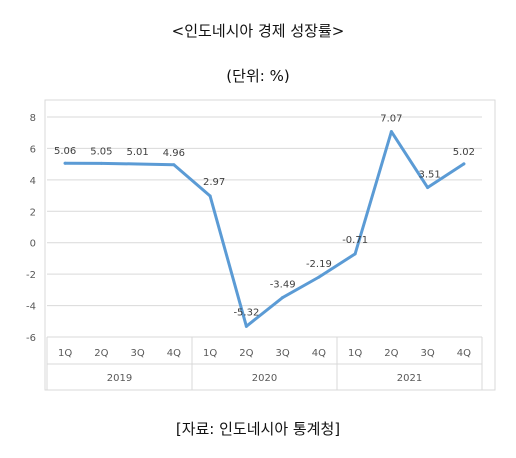 The height and width of the screenshot is (458, 516). What do you see at coordinates (409, 378) in the screenshot?
I see `x-group-label: 2021` at bounding box center [409, 378].